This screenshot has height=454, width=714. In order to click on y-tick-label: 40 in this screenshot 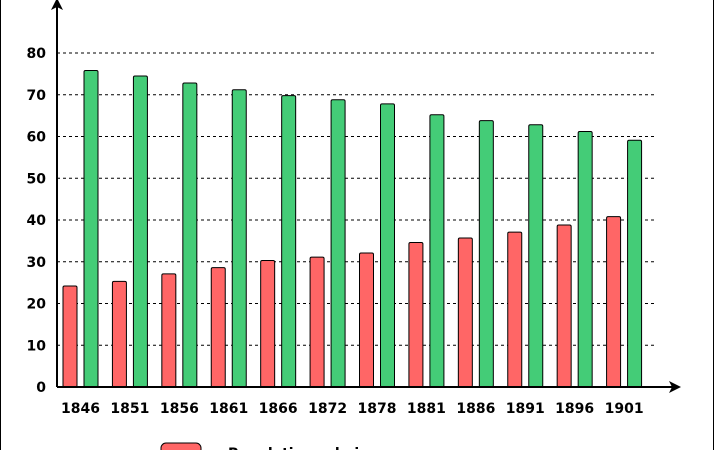, I will do `click(37, 221)`.